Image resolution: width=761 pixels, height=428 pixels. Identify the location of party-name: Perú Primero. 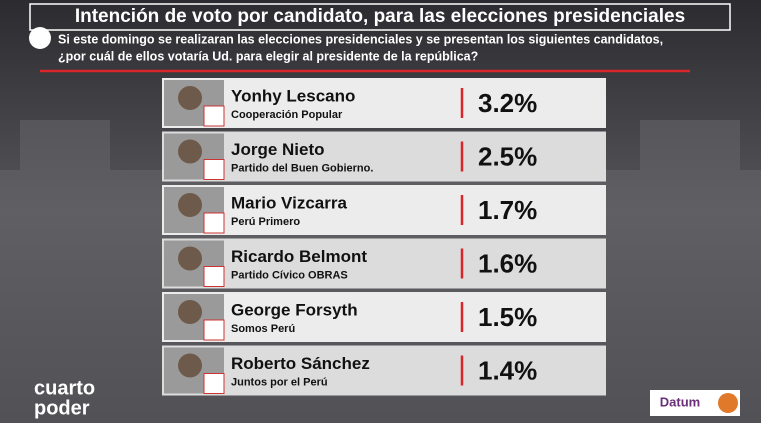
(265, 222).